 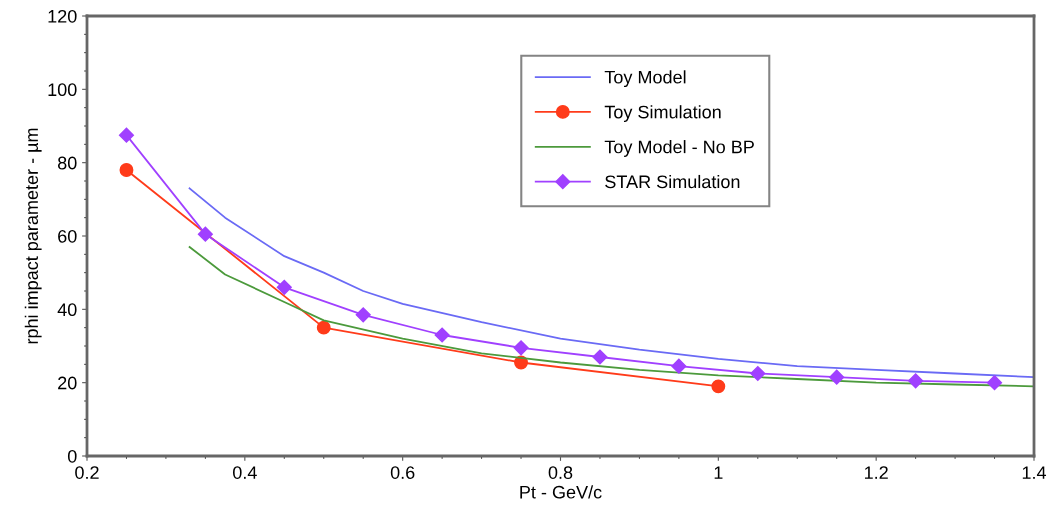 What do you see at coordinates (679, 148) in the screenshot?
I see `legend-label: Toy Model - No BP` at bounding box center [679, 148].